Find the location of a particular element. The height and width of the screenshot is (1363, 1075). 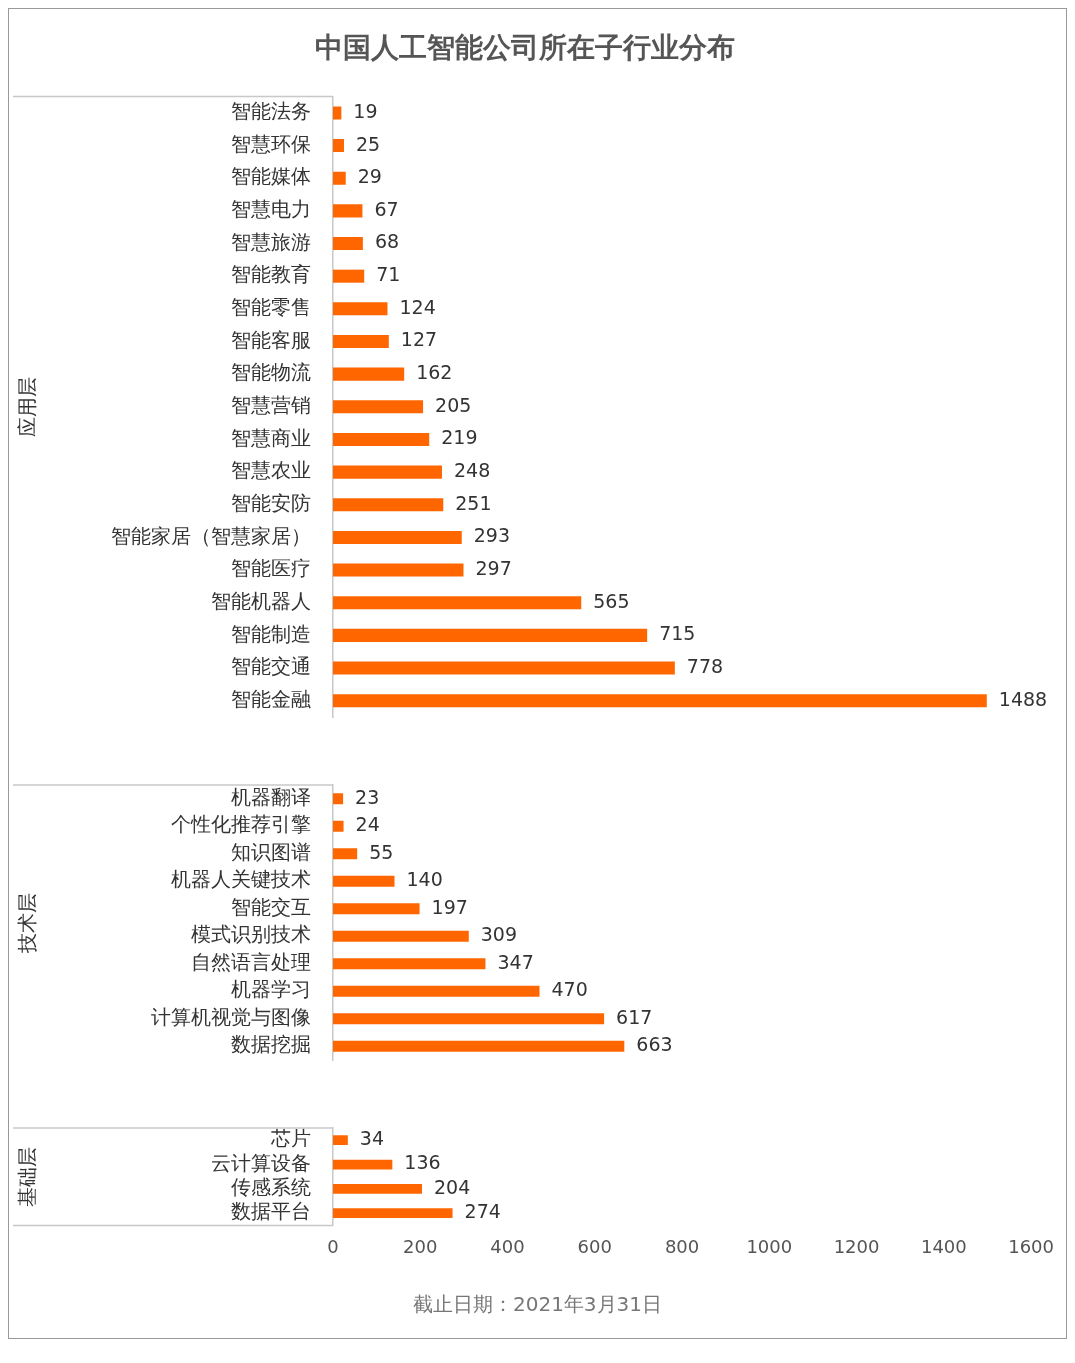

y-tick-label: 智能金融 is located at coordinates (271, 698).